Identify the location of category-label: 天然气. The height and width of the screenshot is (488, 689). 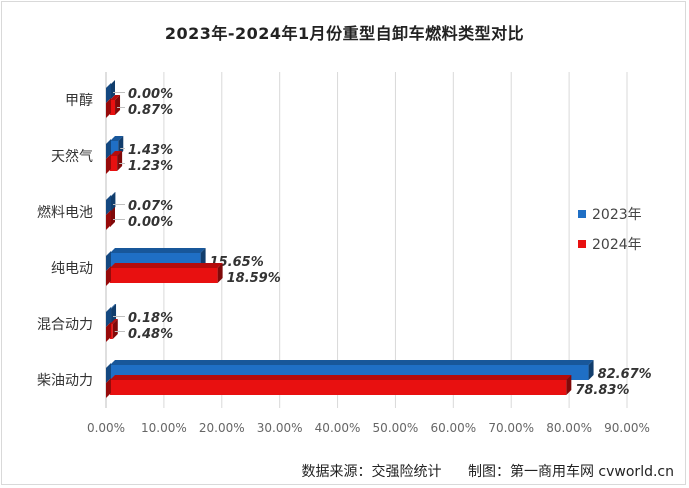
(72, 156).